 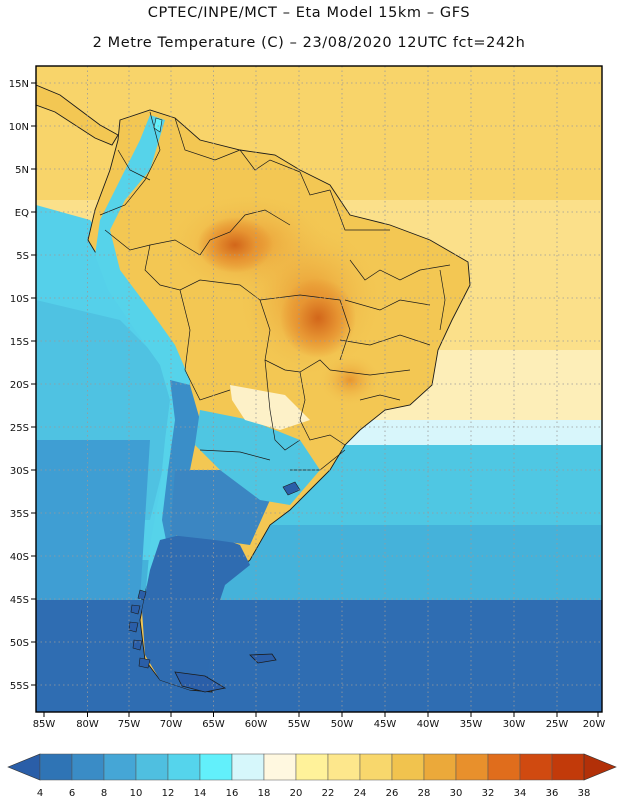 What do you see at coordinates (44, 724) in the screenshot?
I see `lon-label: 85W` at bounding box center [44, 724].